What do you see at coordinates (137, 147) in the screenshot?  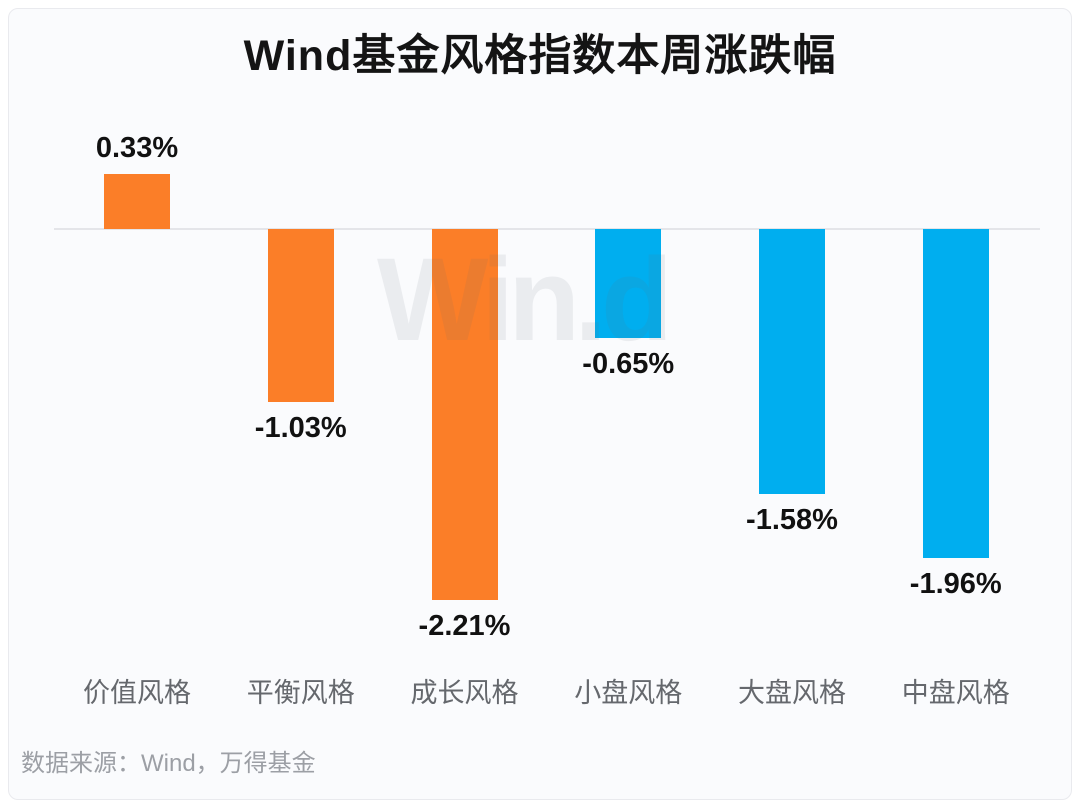 I see `value-label: 0.33%` at bounding box center [137, 147].